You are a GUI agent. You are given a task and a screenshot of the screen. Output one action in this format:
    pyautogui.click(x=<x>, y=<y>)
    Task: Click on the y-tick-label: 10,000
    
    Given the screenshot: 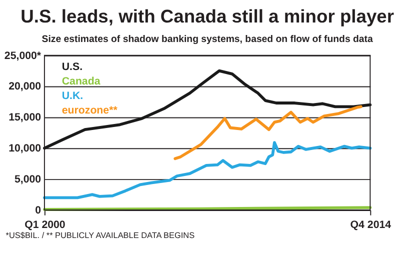 What is the action you would take?
    pyautogui.click(x=25, y=148)
    